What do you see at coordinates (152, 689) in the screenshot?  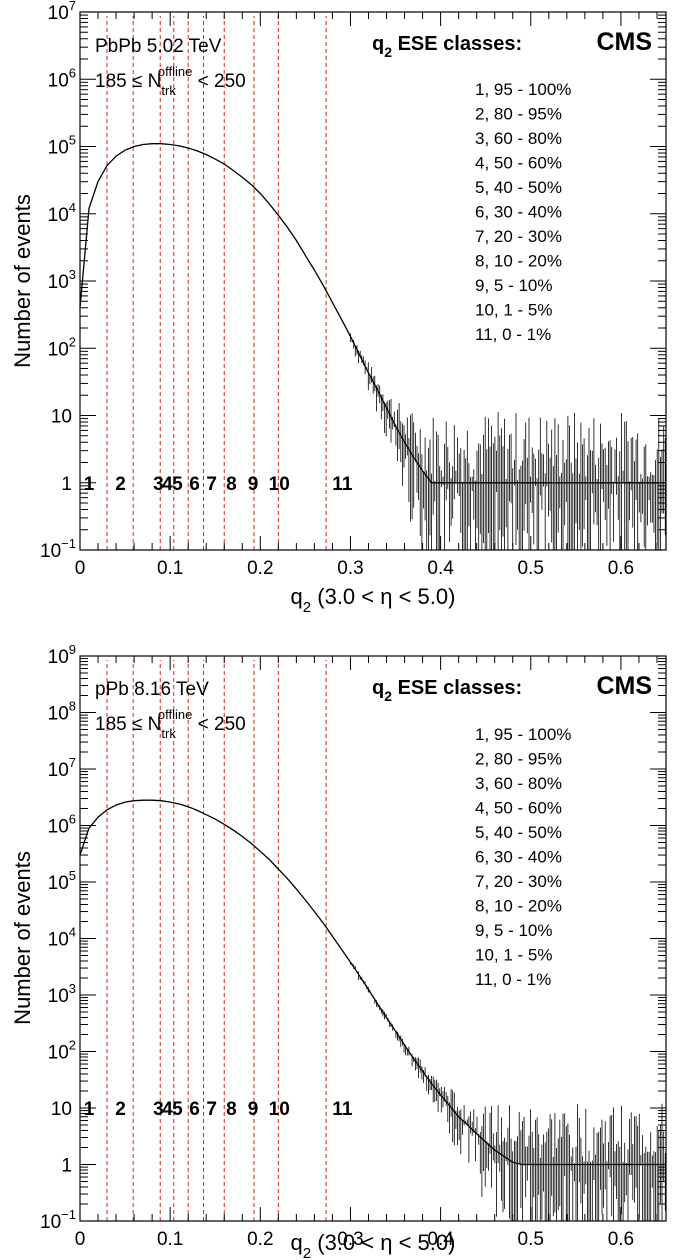 I see `system-label: pPb 8.16 TeV` at bounding box center [152, 689].